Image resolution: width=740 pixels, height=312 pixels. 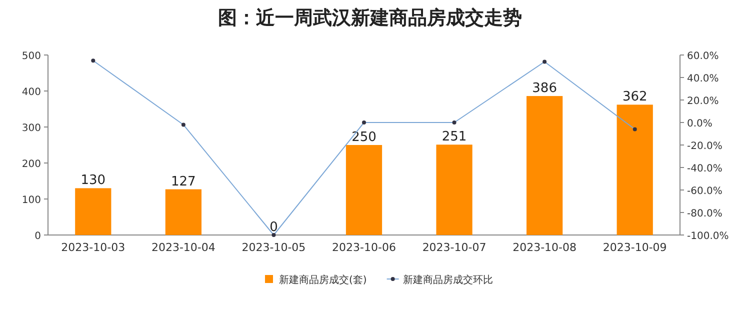 What do you see at coordinates (699, 124) in the screenshot?
I see `y2-tick-label: 0.0%` at bounding box center [699, 124].